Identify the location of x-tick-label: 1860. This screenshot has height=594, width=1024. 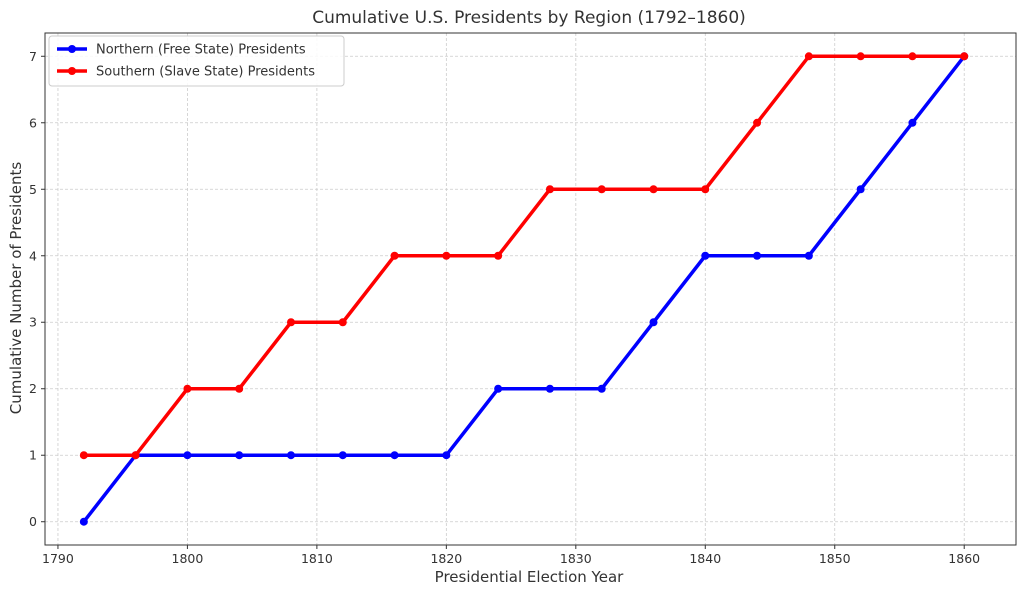
(964, 558).